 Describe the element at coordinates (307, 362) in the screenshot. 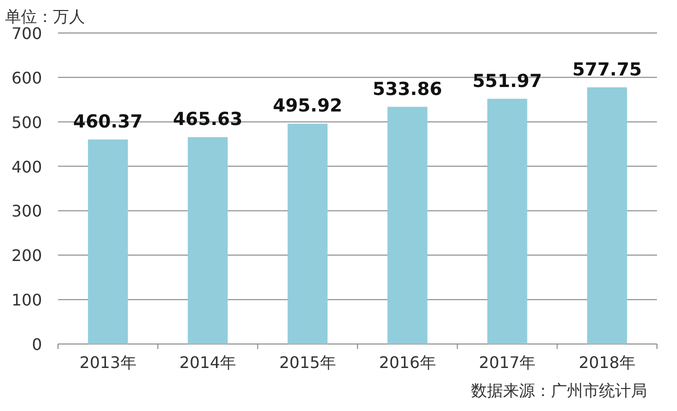

I see `x-tick-label: 2015年` at that location.